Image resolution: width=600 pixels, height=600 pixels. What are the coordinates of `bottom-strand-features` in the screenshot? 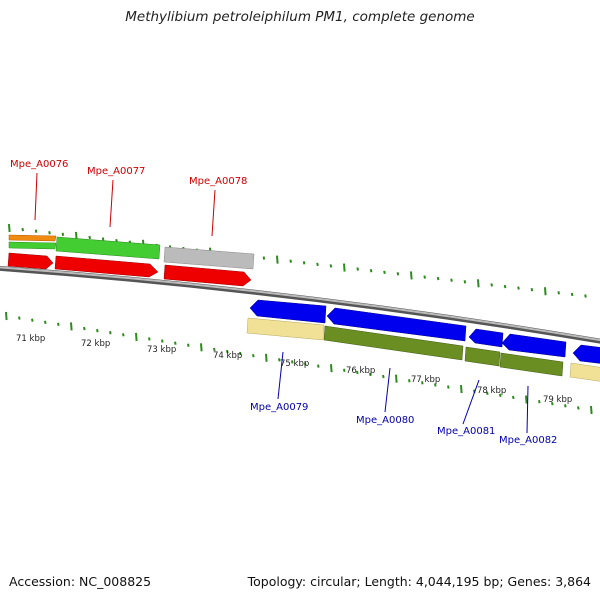 It's located at (423, 340).